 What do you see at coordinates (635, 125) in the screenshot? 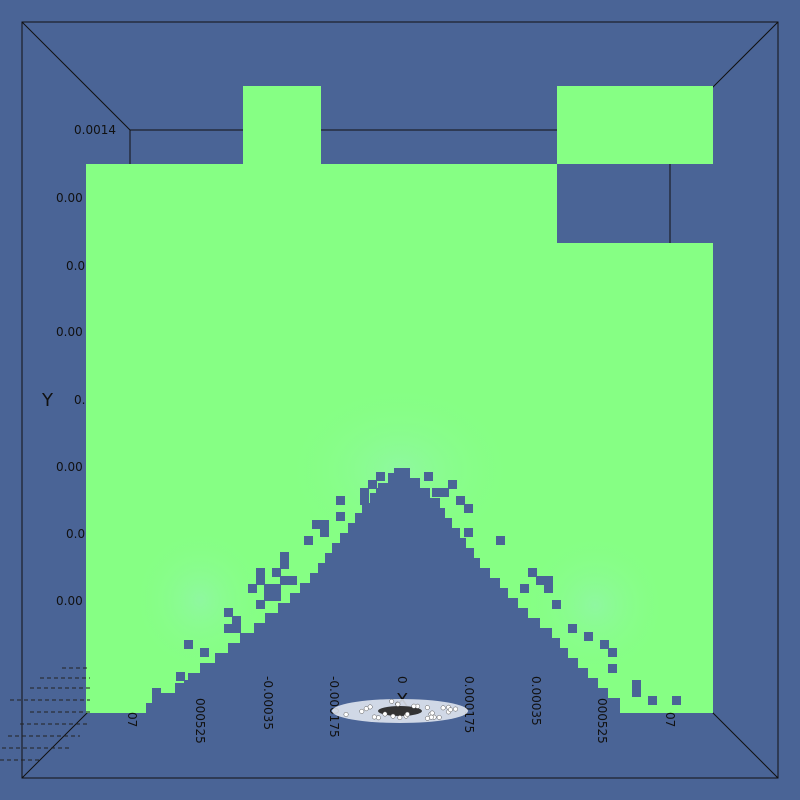
I see `field-region-top-right` at bounding box center [635, 125].